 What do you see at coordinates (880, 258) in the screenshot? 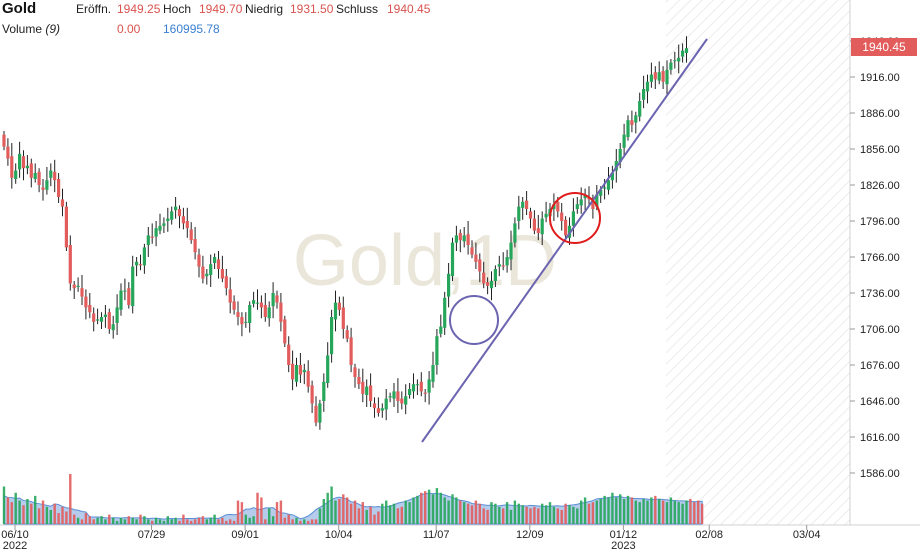
I see `y-tick-label: 1766.00` at bounding box center [880, 258].